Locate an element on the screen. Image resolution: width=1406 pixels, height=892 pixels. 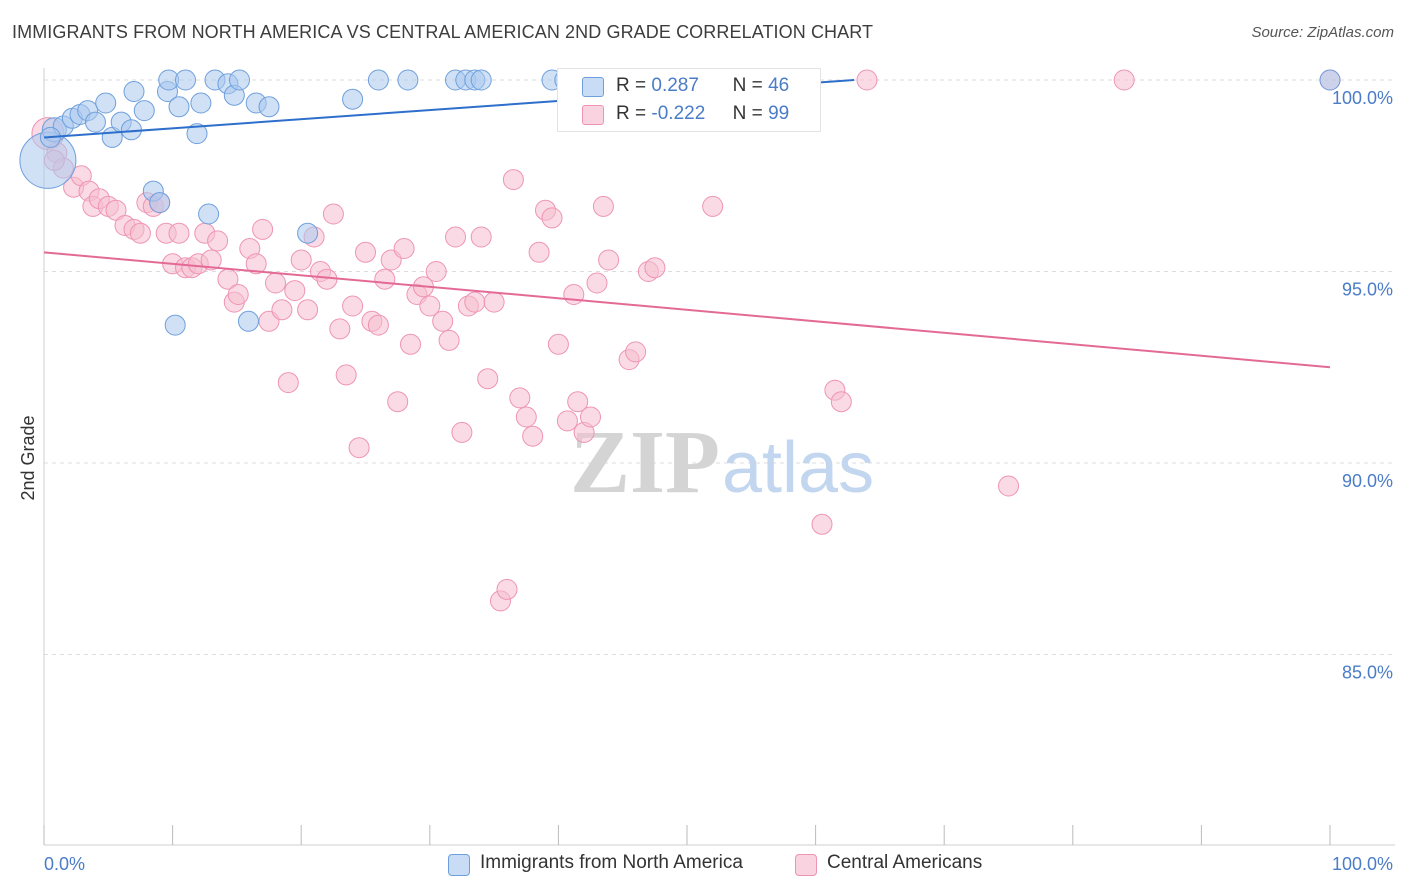
series-label-blue: Immigrants from North America is located at coordinates (611, 862).